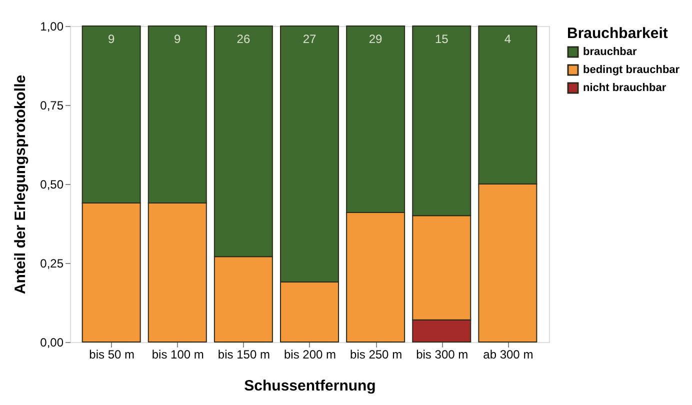  What do you see at coordinates (52, 185) in the screenshot?
I see `y-tick-label: 0,50` at bounding box center [52, 185].